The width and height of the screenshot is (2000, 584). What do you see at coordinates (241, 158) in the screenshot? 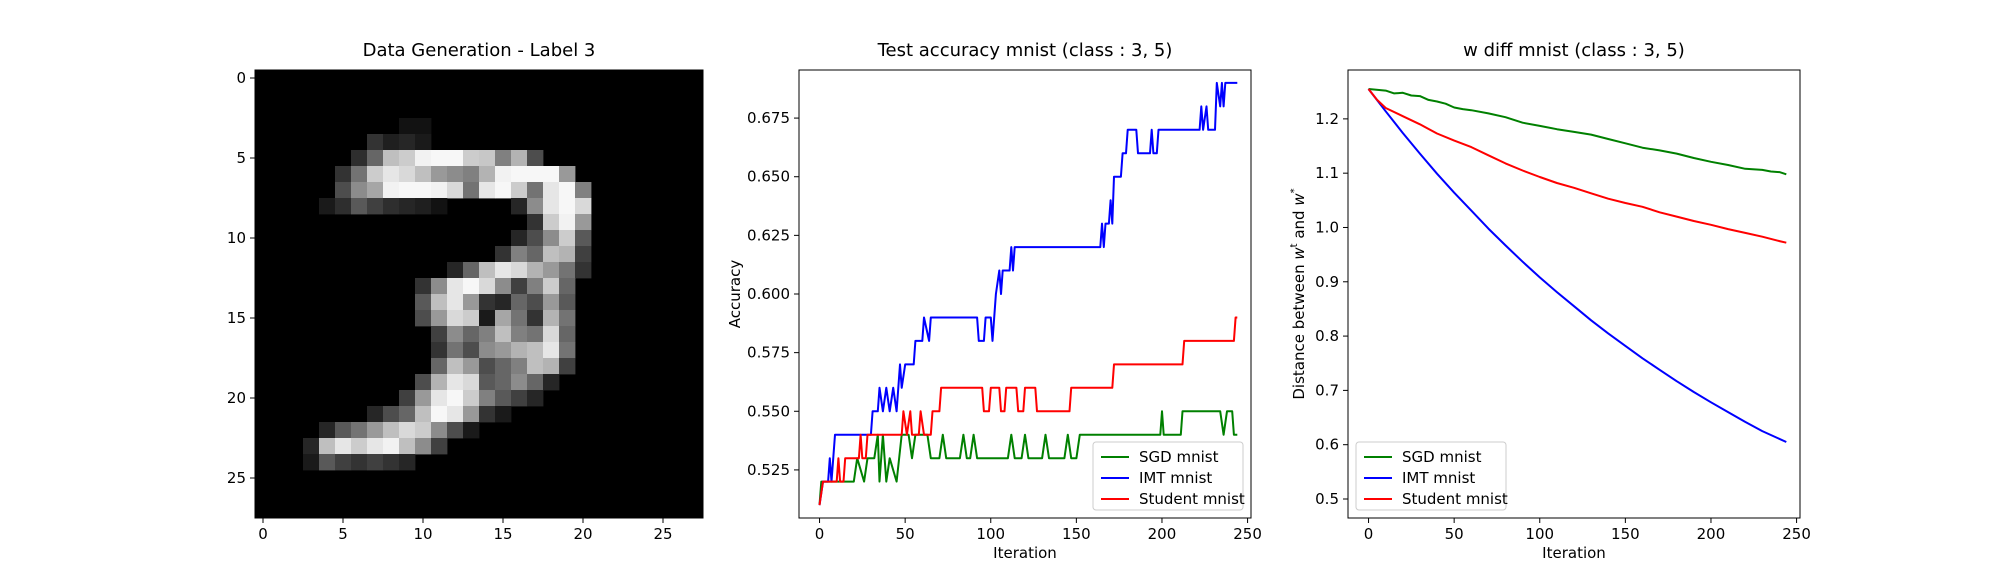
I see `image-ytick-label: 5` at bounding box center [241, 158].